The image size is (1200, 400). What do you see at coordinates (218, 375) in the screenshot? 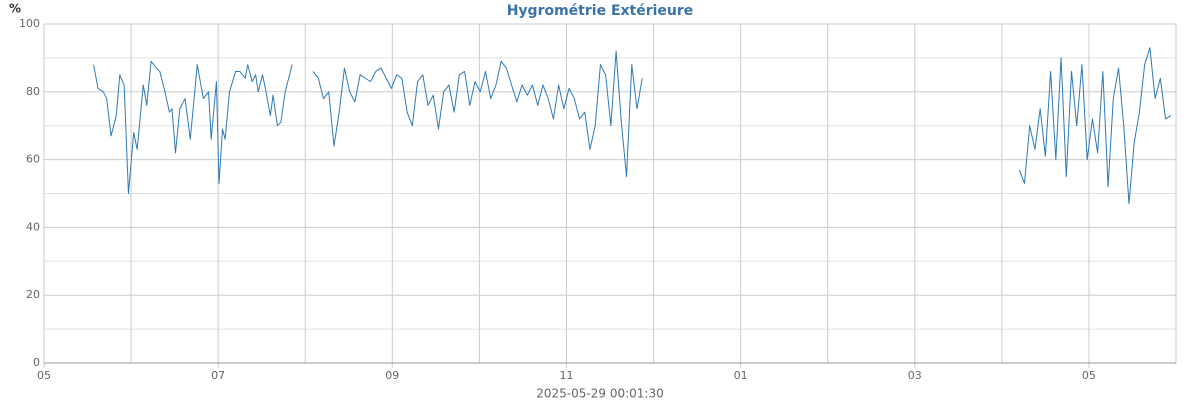
I see `x-tick-label: 07` at bounding box center [218, 375].